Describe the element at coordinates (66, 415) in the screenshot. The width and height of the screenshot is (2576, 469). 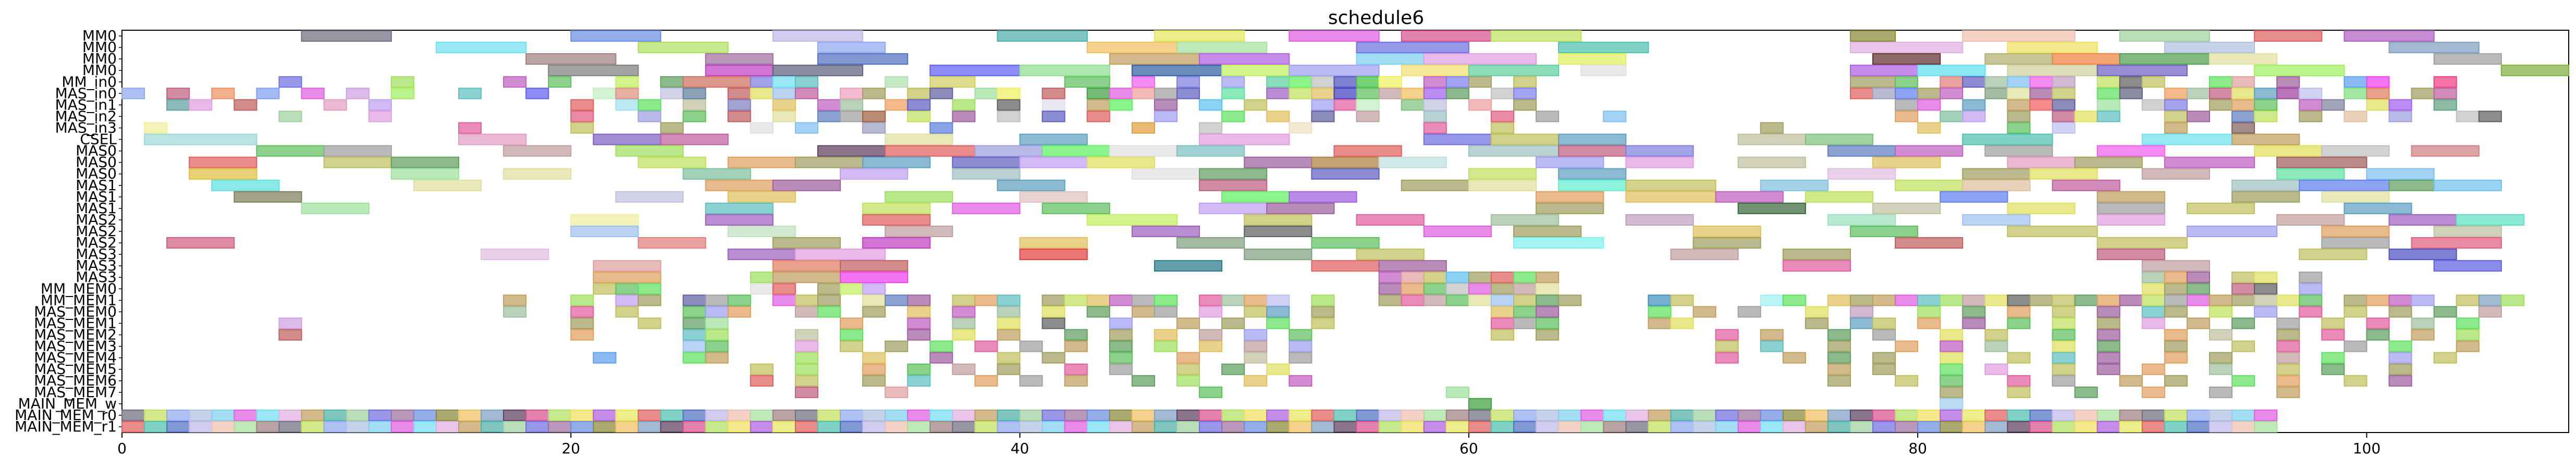
I see `y-tick-label: MAIN_MEM_r0` at that location.